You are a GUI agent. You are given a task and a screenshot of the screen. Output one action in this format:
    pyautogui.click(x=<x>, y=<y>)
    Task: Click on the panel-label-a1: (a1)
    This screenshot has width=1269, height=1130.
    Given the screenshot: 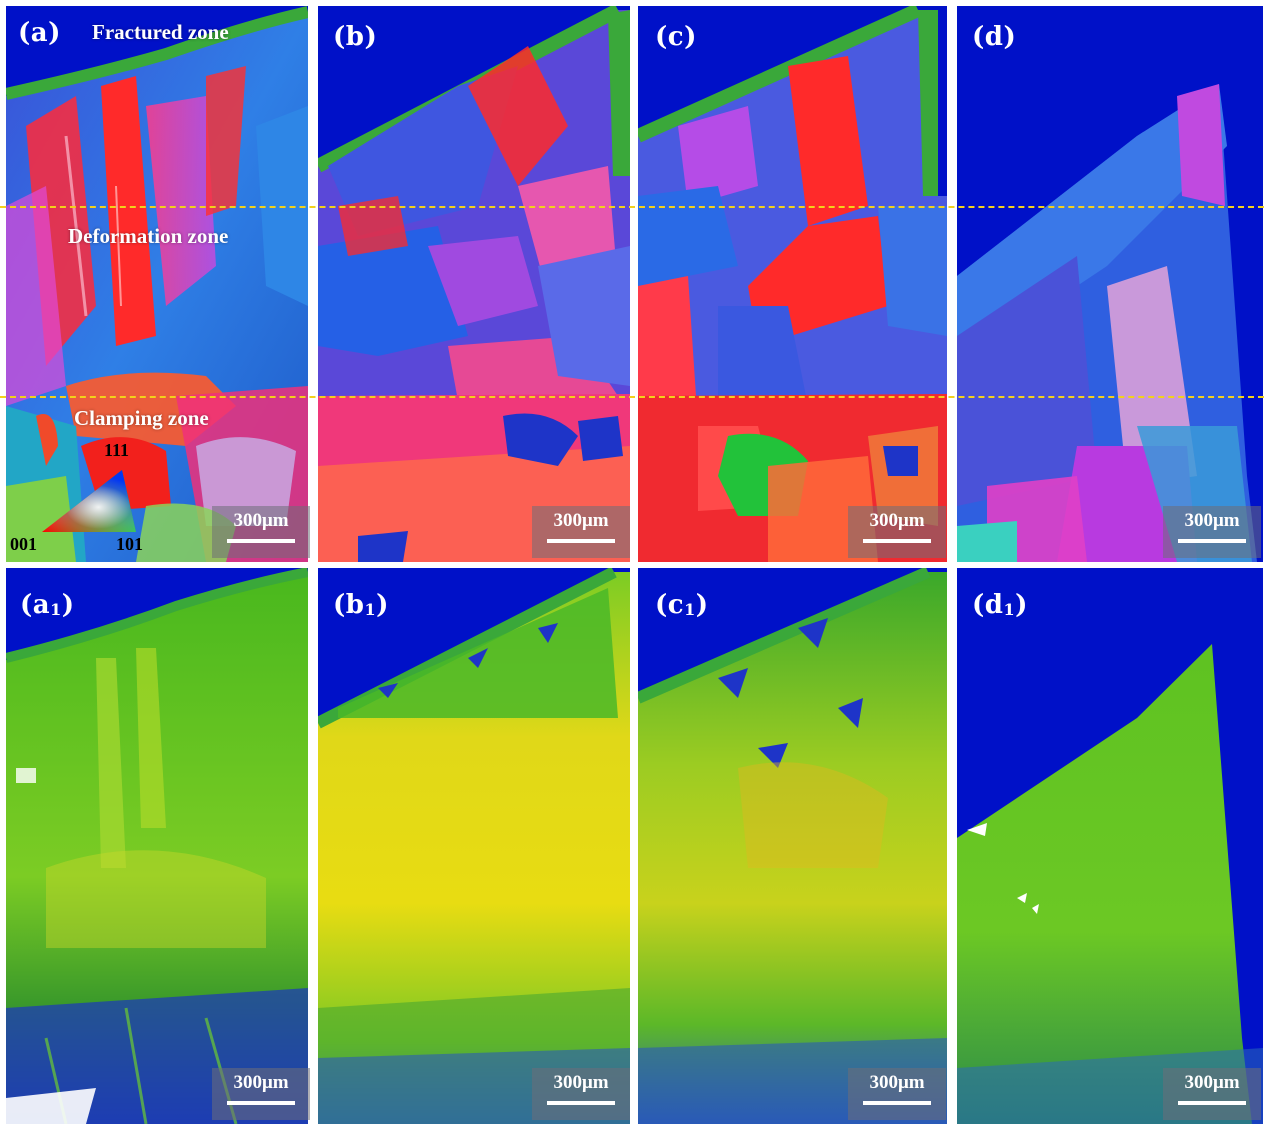 What is the action you would take?
    pyautogui.click(x=47, y=605)
    